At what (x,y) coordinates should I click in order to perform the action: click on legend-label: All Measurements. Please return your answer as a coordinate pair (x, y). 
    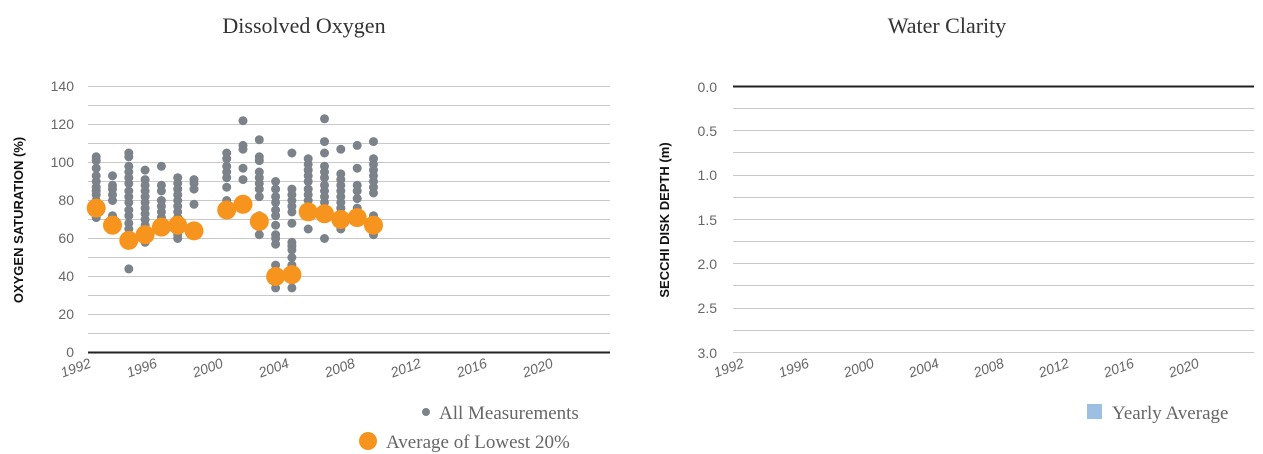
    Looking at the image, I should click on (509, 413).